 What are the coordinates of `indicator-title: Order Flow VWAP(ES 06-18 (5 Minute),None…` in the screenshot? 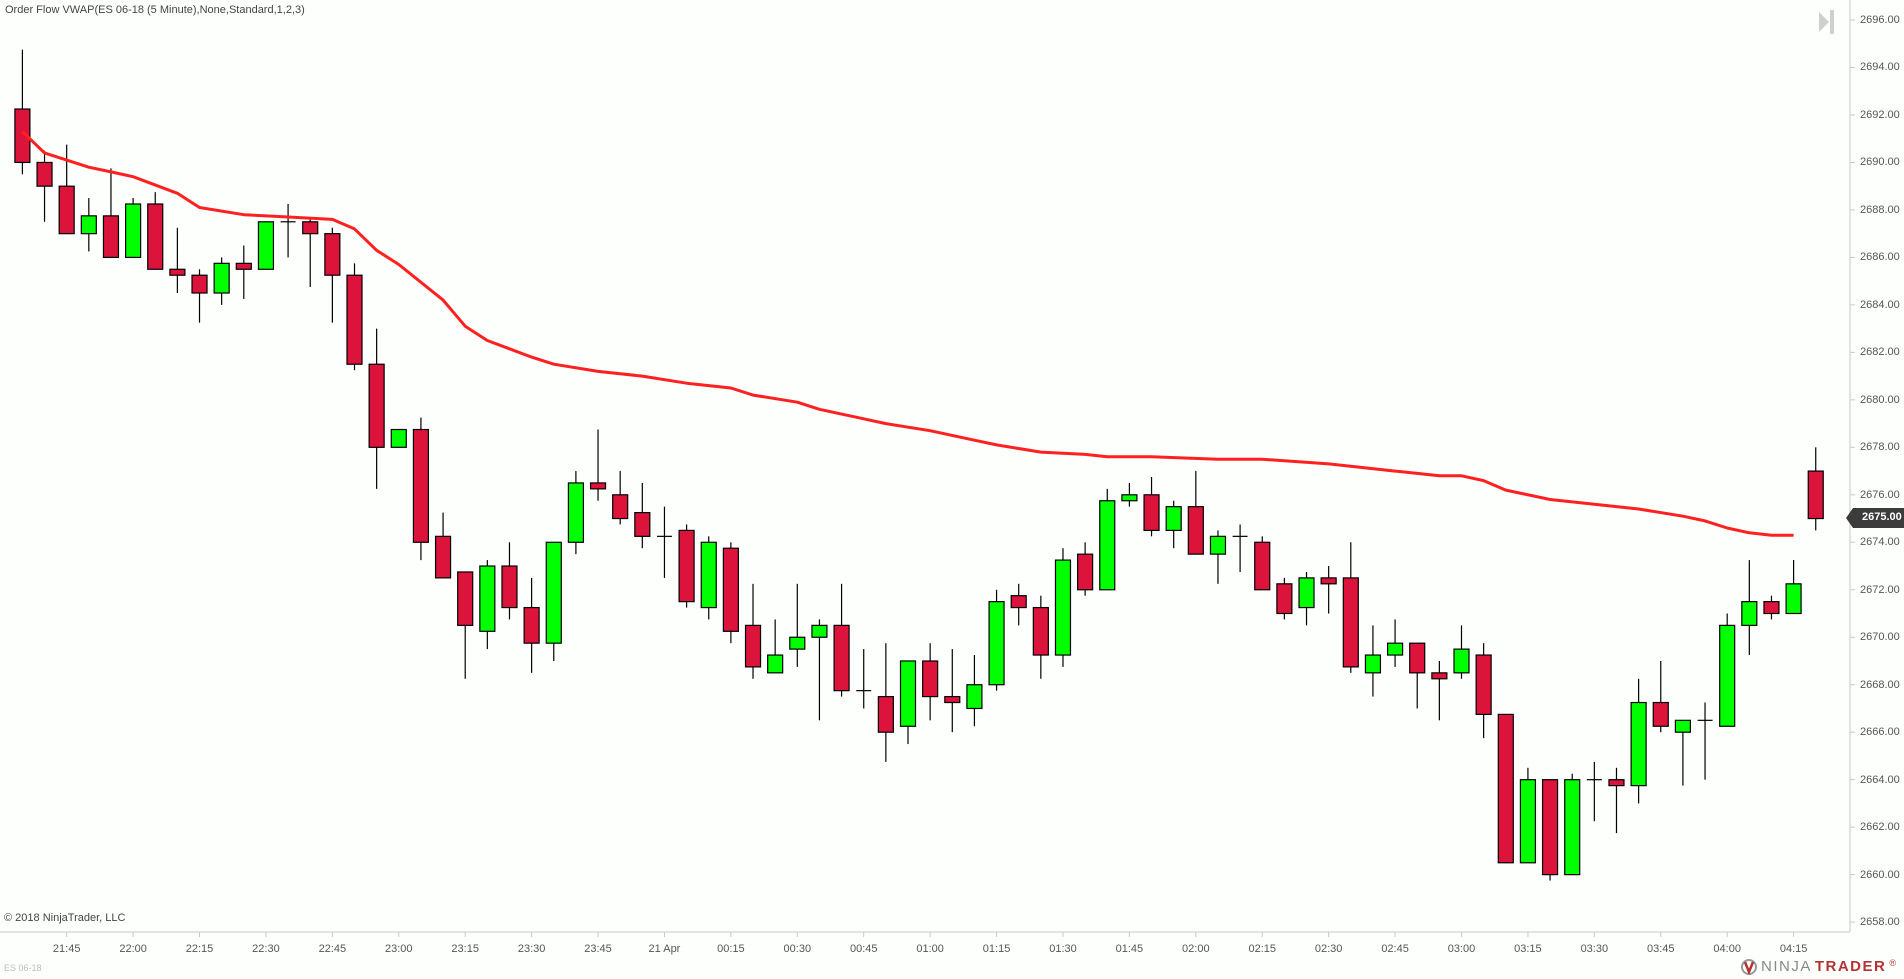 It's located at (155, 10).